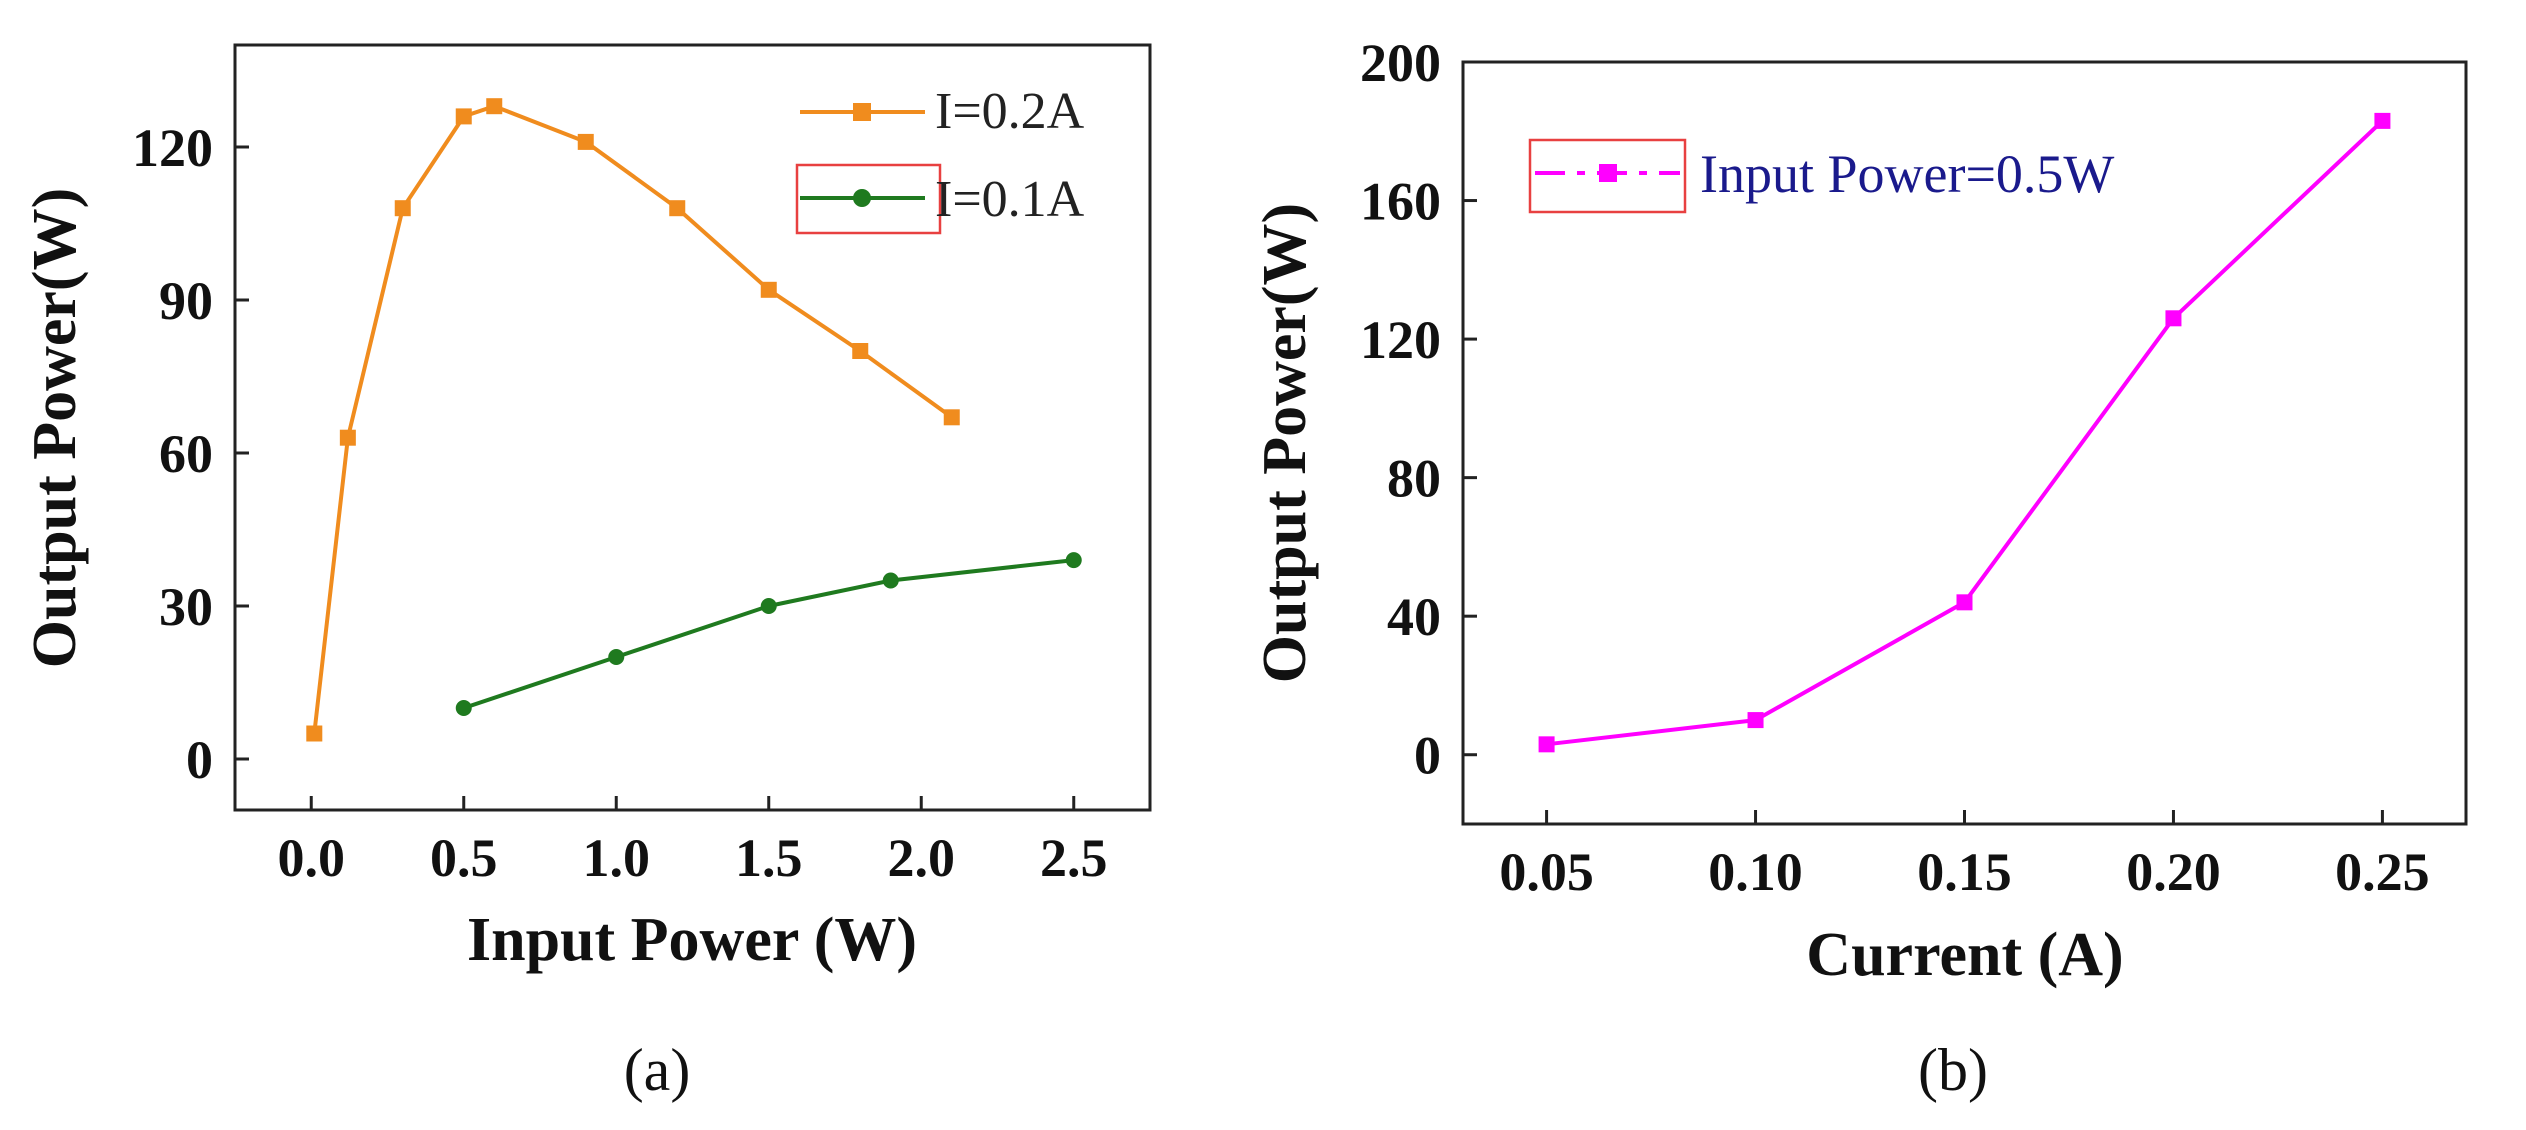 The width and height of the screenshot is (2526, 1130). I want to click on chart-b-caption: (b), so click(1953, 1070).